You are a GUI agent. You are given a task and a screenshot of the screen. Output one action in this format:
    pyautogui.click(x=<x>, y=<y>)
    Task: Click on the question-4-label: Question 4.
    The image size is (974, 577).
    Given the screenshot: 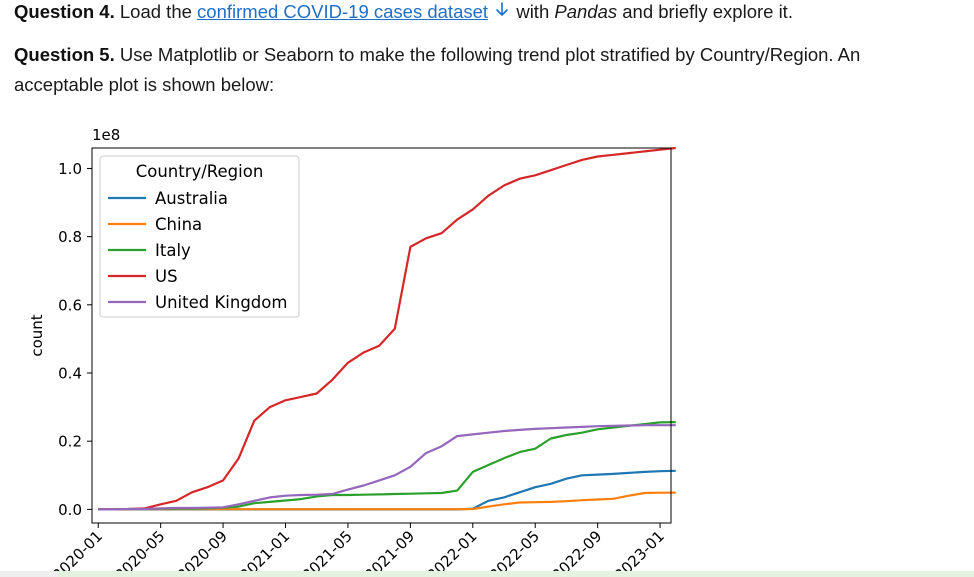 What is the action you would take?
    pyautogui.click(x=64, y=11)
    